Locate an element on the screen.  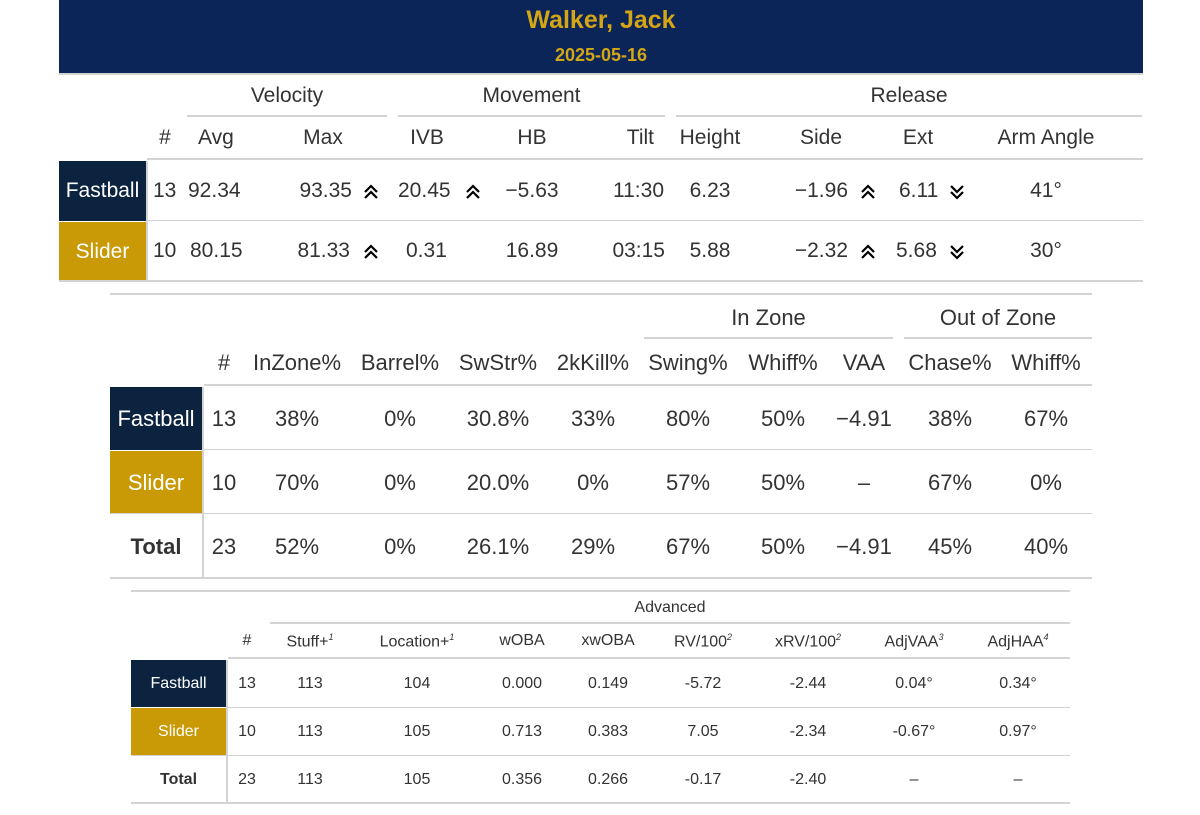
col-whiff-in: Whiff% is located at coordinates (783, 362).